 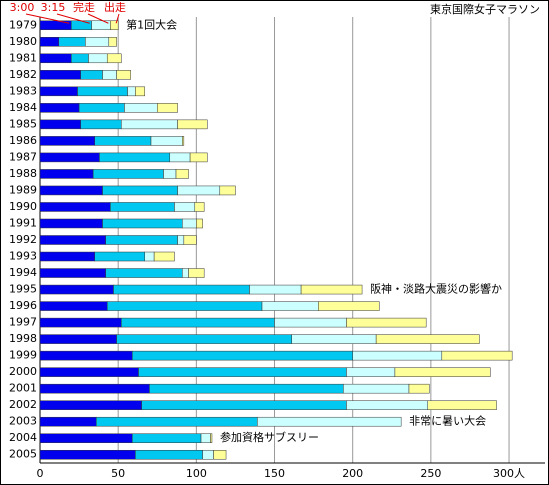 What do you see at coordinates (23, 305) in the screenshot?
I see `y-tick-label: 1996` at bounding box center [23, 305].